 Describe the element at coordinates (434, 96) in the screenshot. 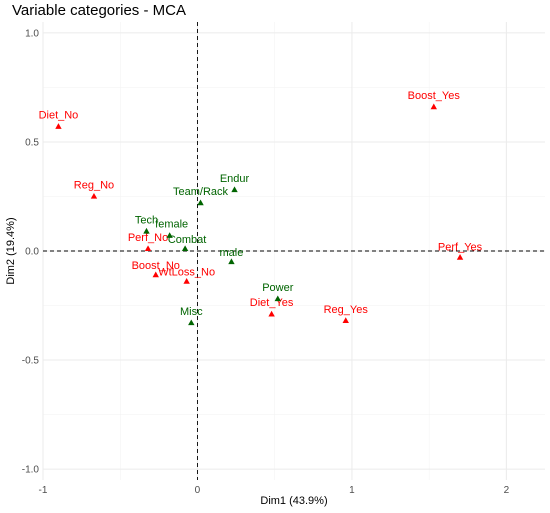

I see `data-point-label: Boost_Yes` at that location.